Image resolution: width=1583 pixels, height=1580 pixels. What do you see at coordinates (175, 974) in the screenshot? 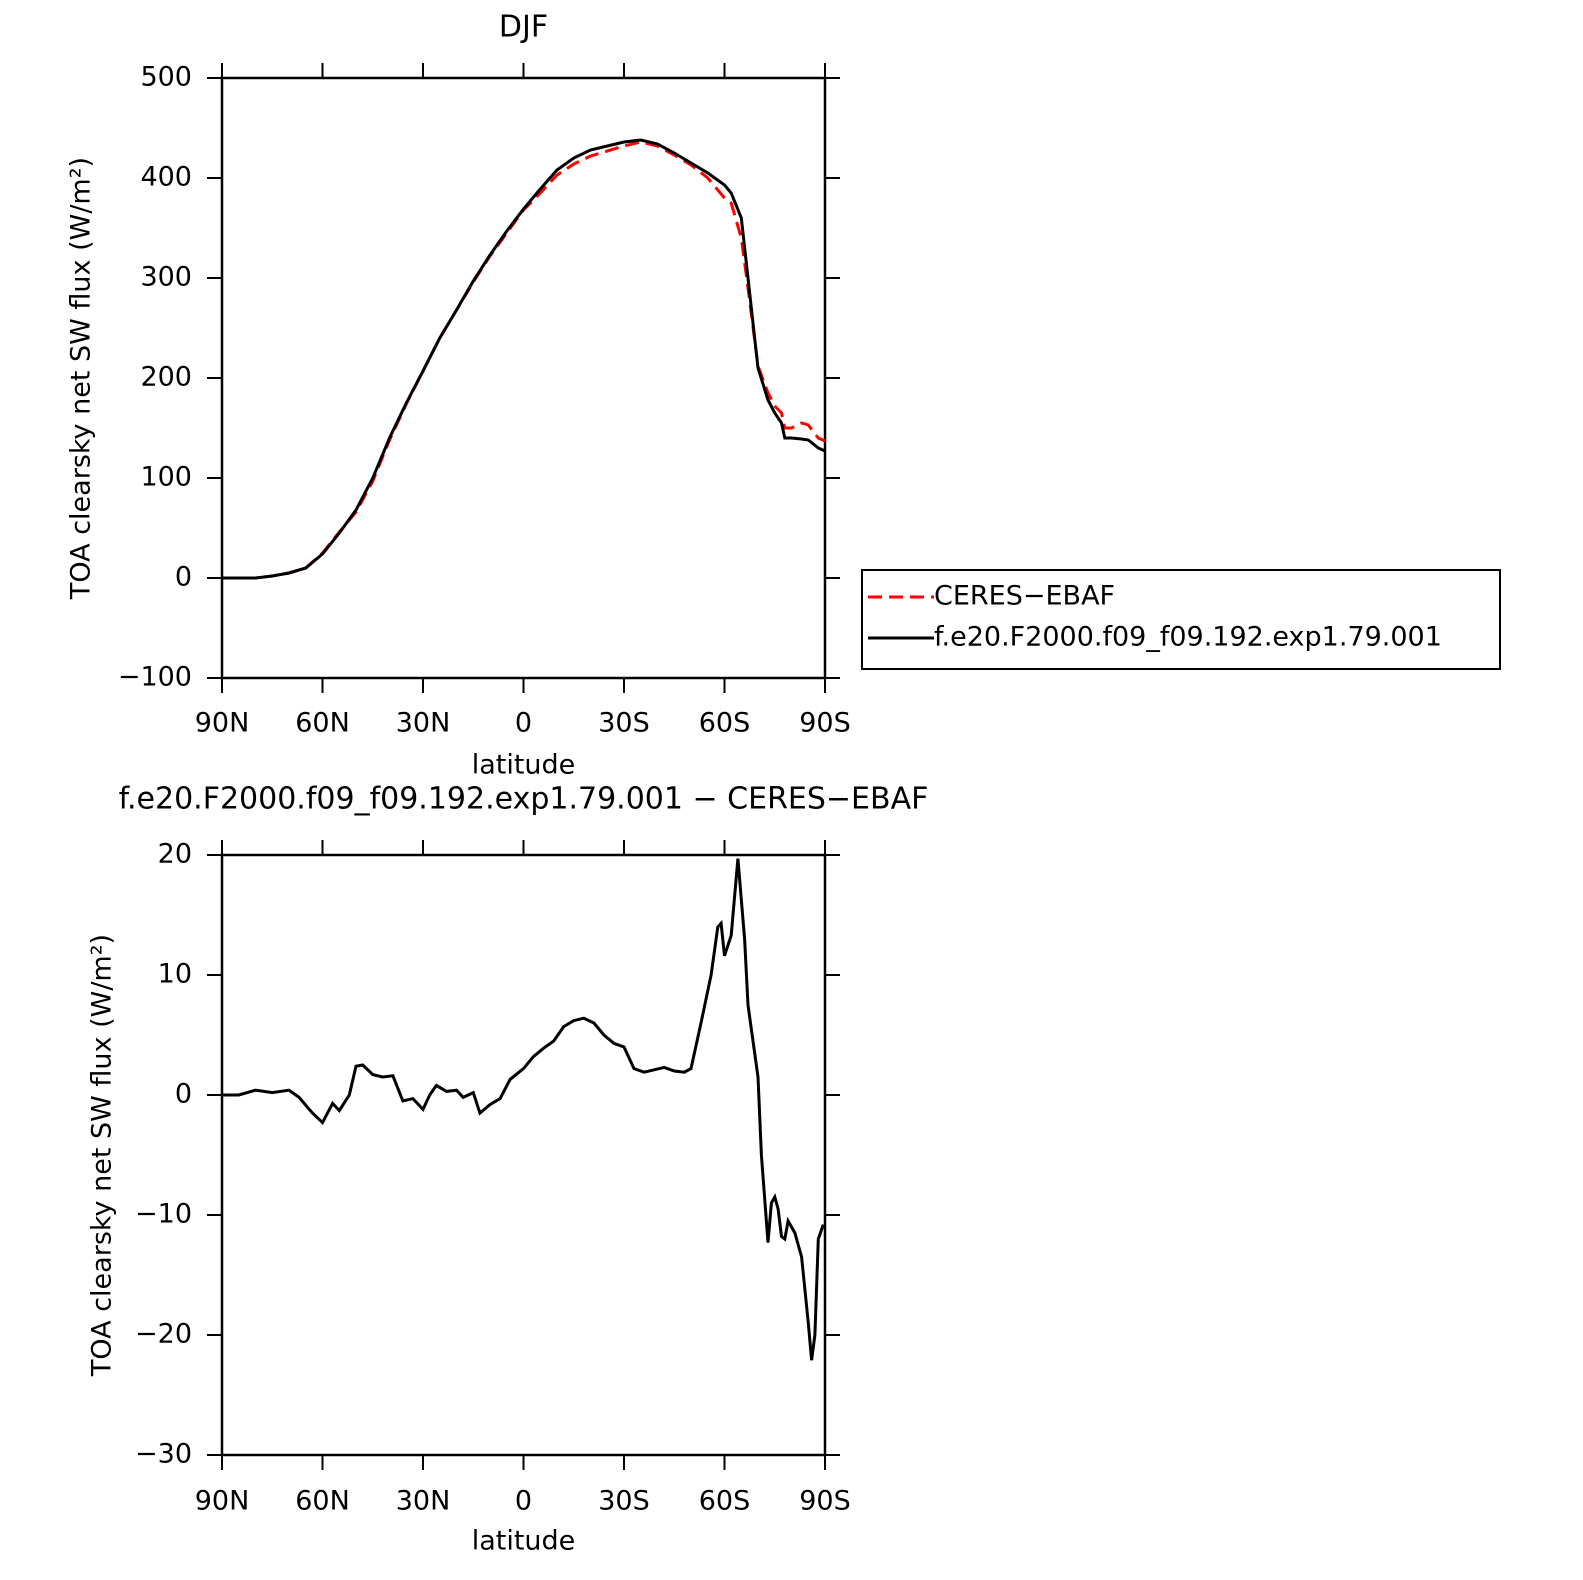
I see `y-tick-label: 10` at bounding box center [175, 974].